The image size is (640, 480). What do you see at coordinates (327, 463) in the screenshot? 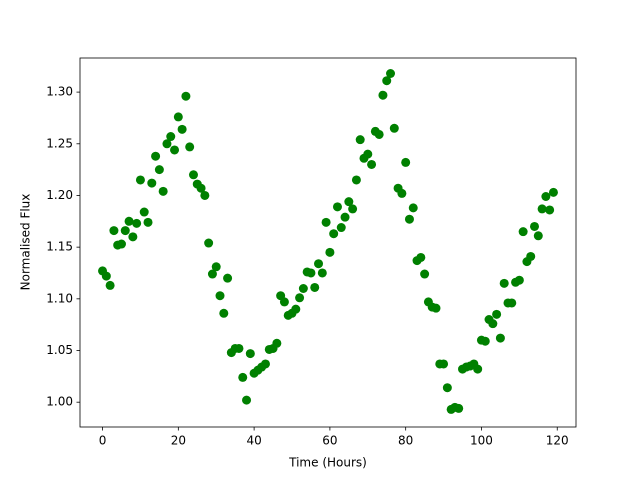
I see `x-axis-label: Time (Hours)` at bounding box center [327, 463].